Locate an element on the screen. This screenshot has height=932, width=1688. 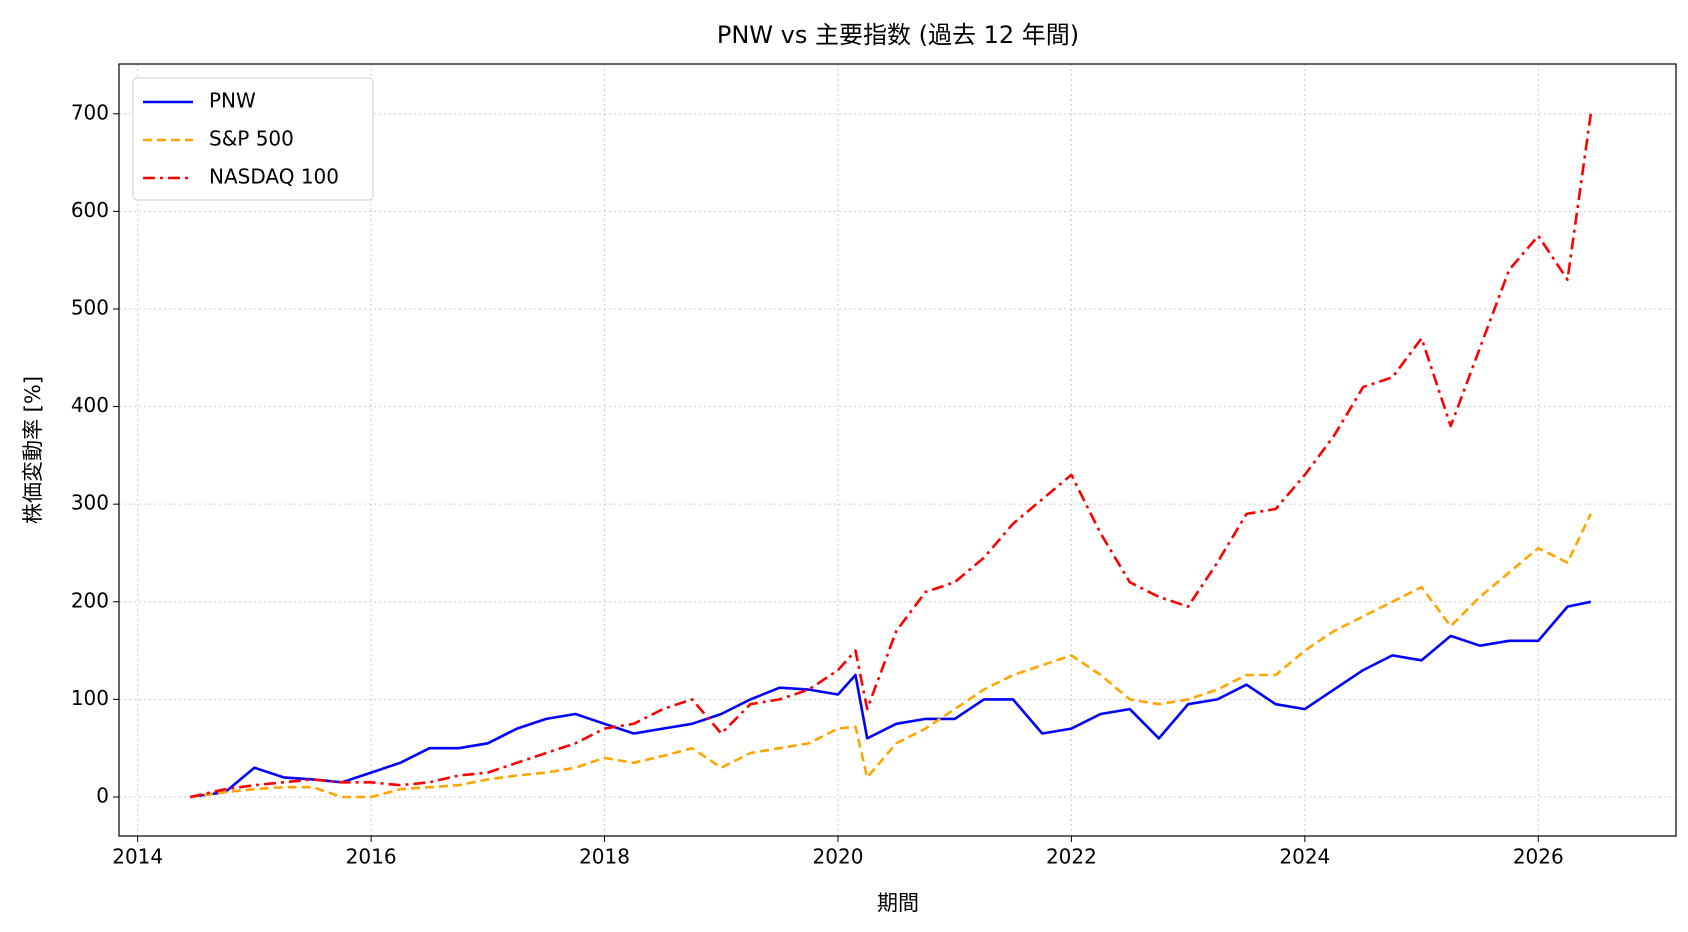
x-tick-label: 2026 is located at coordinates (1538, 857).